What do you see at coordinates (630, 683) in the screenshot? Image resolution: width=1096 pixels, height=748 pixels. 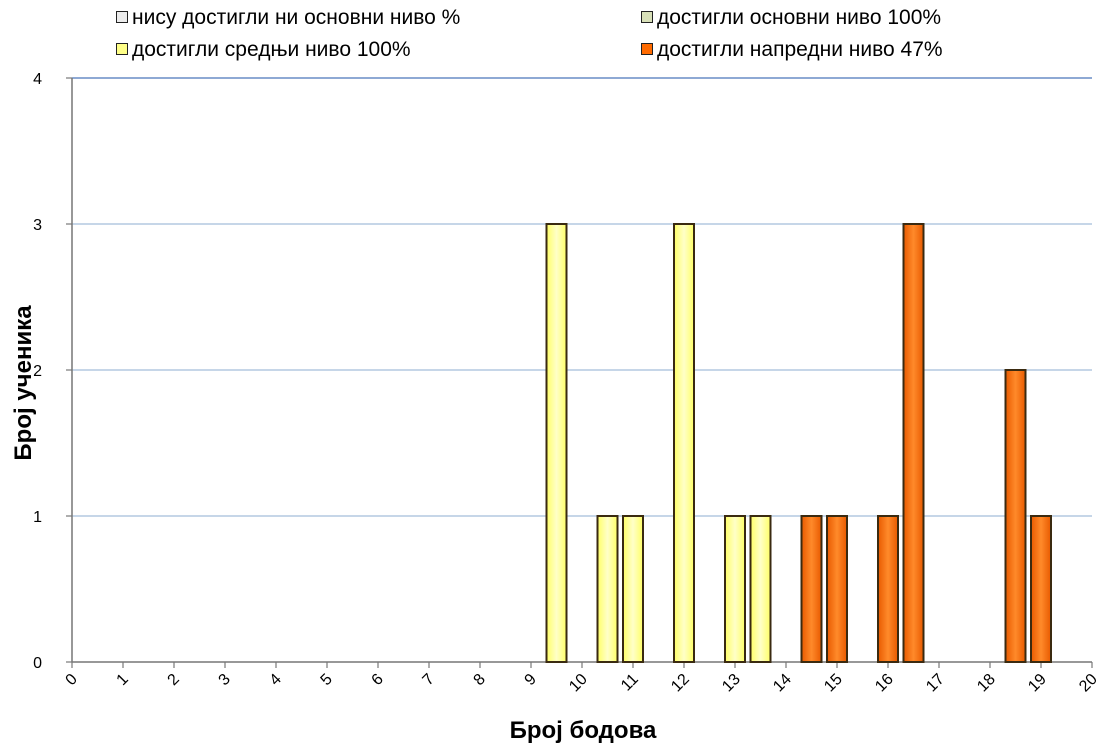 I see `x-tick-label-11: 11` at bounding box center [630, 683].